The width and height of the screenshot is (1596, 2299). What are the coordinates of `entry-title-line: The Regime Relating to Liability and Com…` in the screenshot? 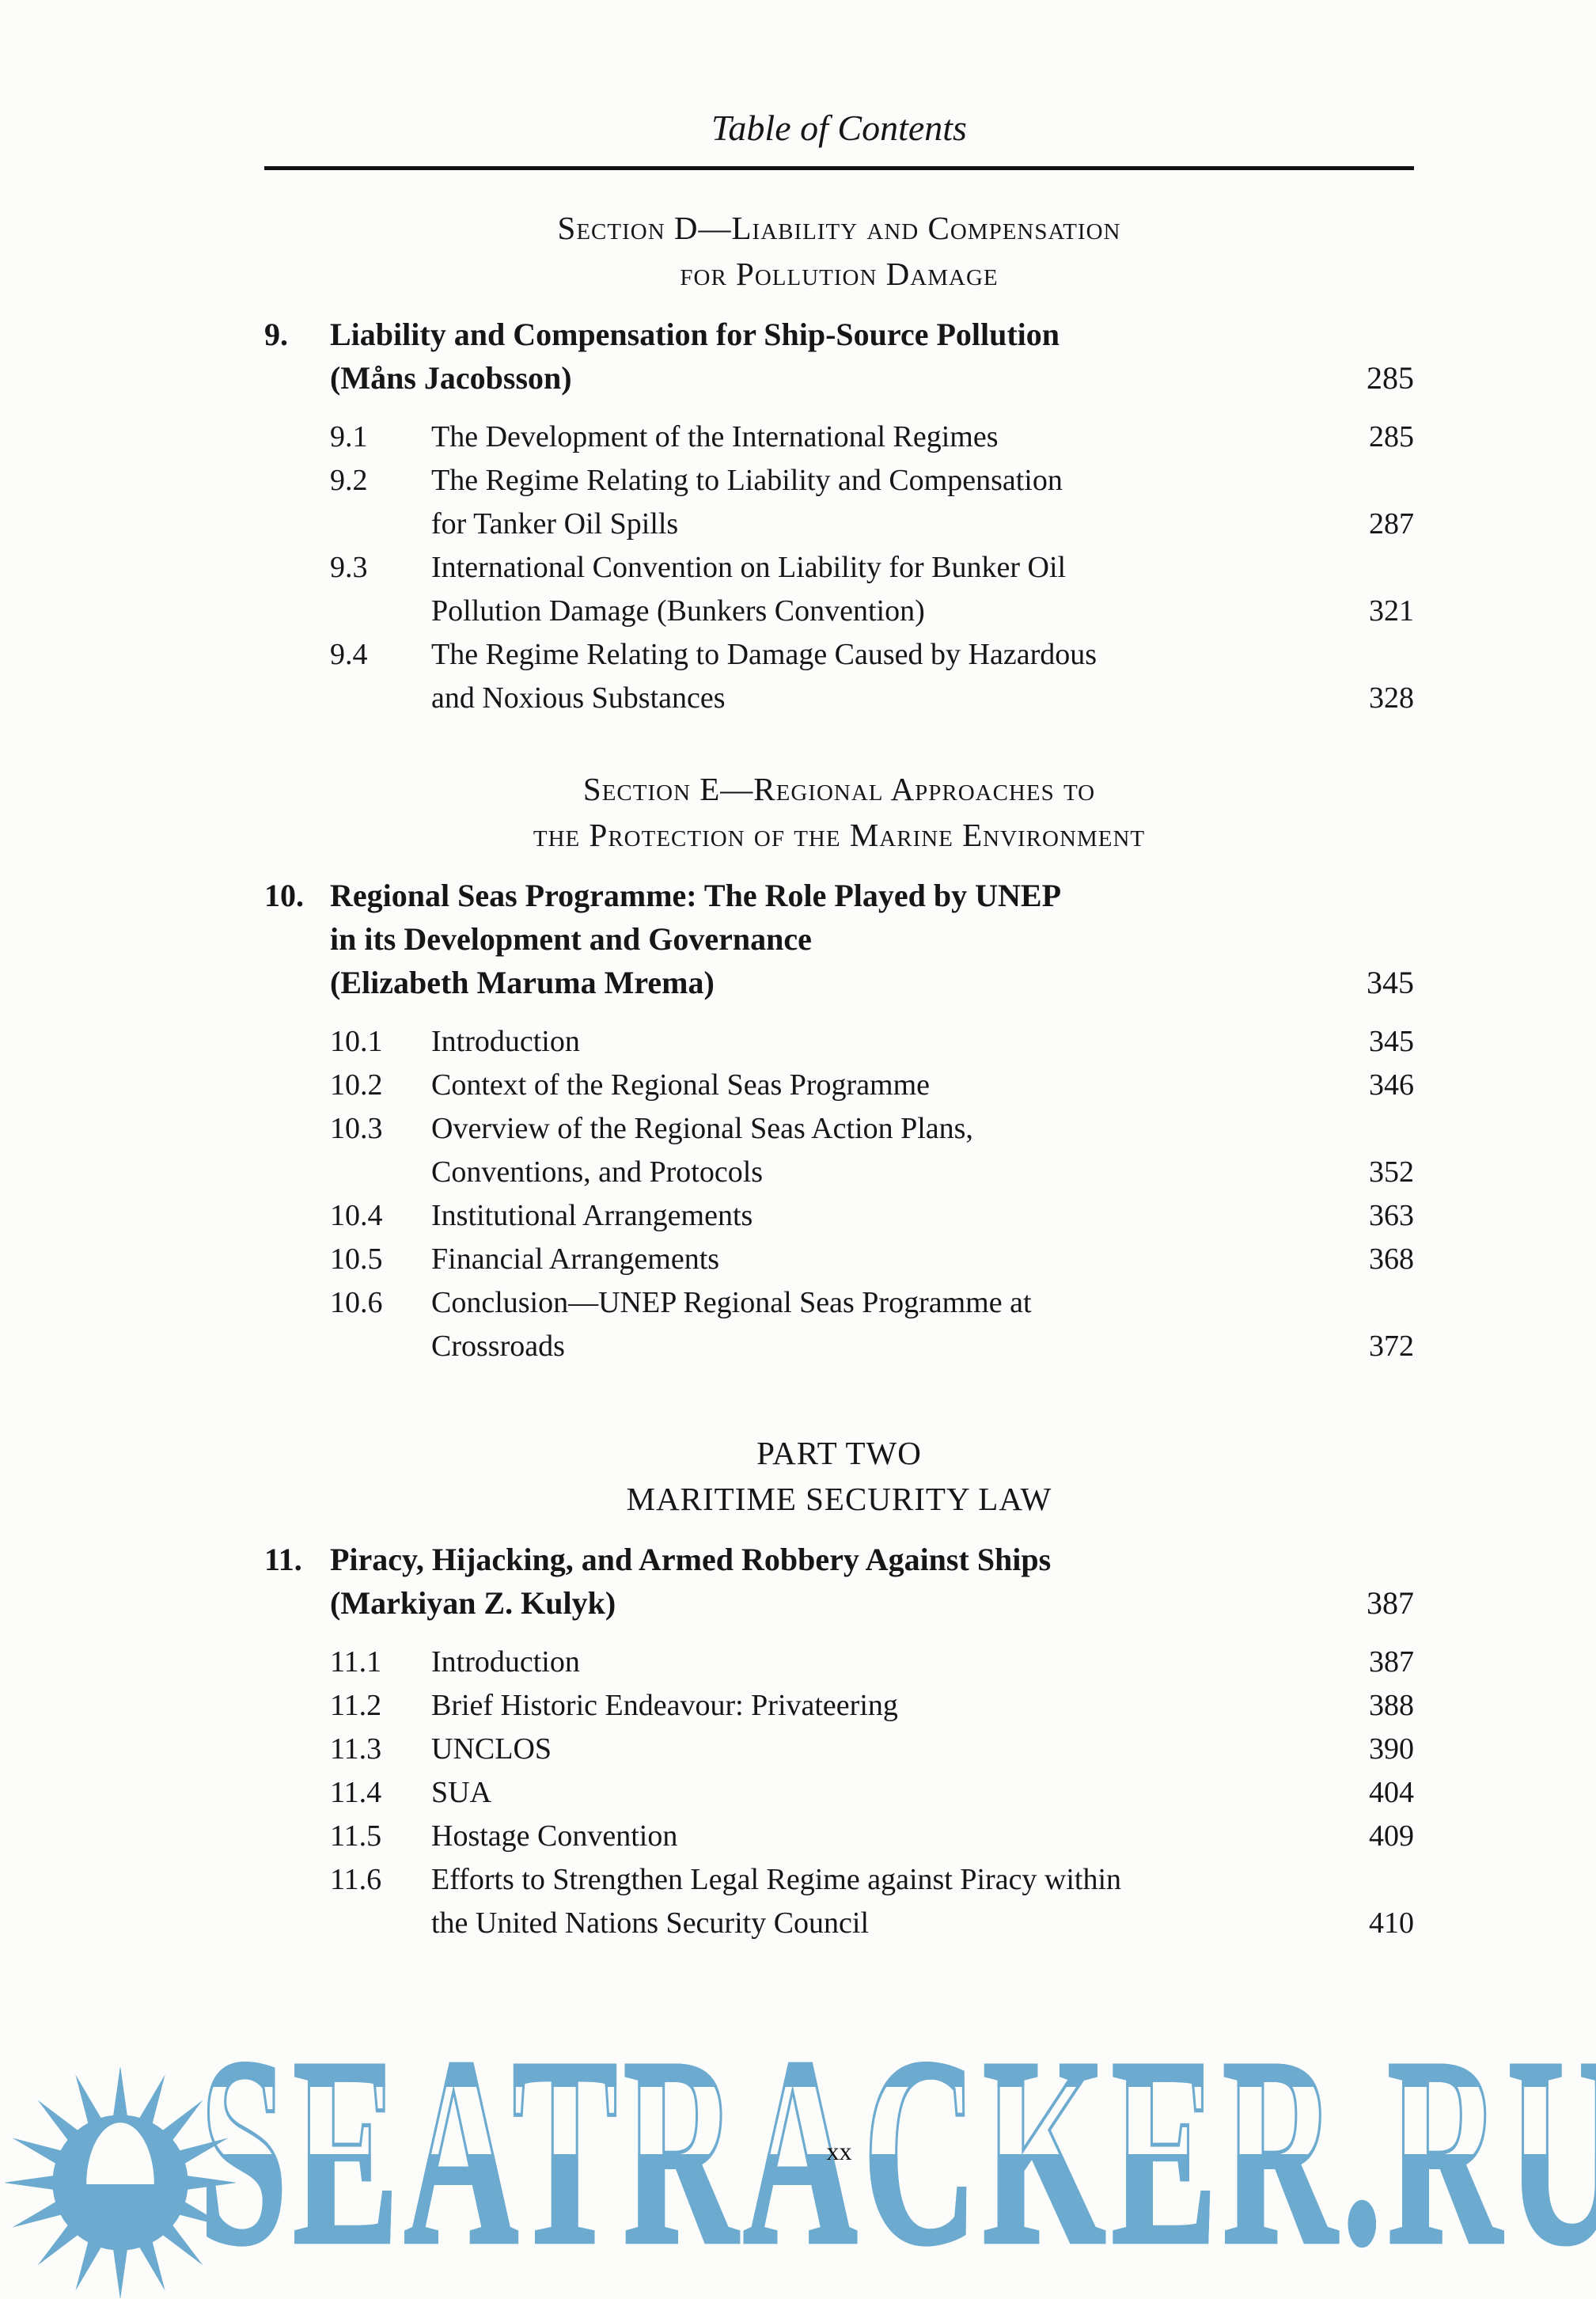 It's located at (747, 480).